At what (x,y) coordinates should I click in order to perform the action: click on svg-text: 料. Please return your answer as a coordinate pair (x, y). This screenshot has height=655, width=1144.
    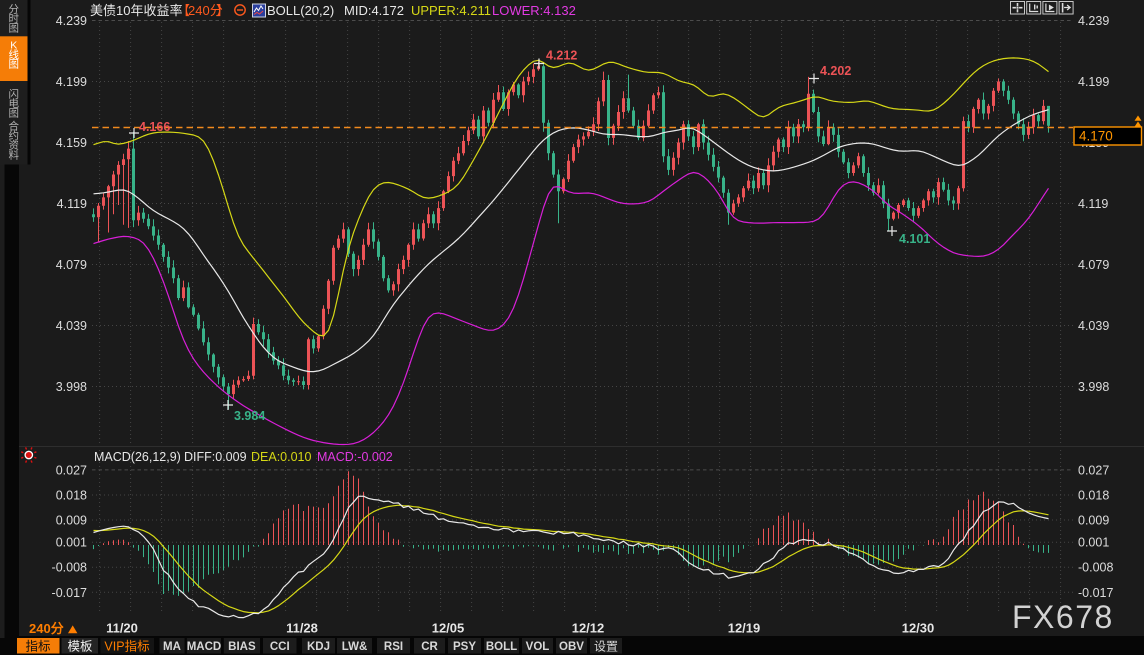
    Looking at the image, I should click on (13, 154).